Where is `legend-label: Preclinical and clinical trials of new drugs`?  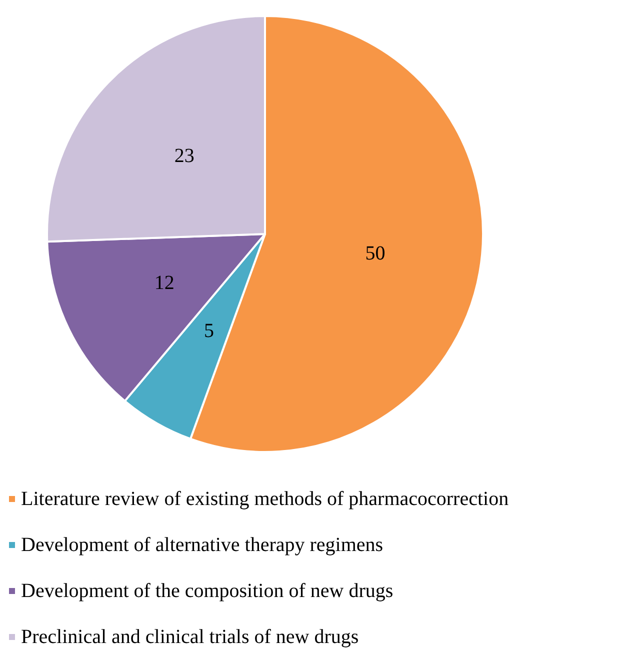 legend-label: Preclinical and clinical trials of new drugs is located at coordinates (190, 637).